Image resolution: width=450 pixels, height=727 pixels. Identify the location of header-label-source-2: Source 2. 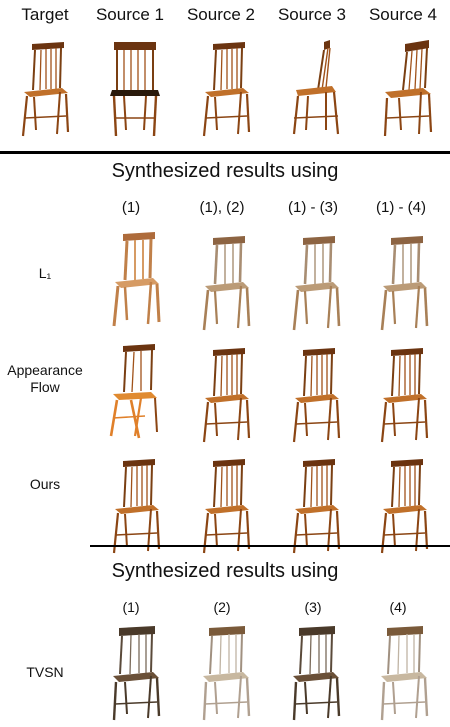
(221, 15).